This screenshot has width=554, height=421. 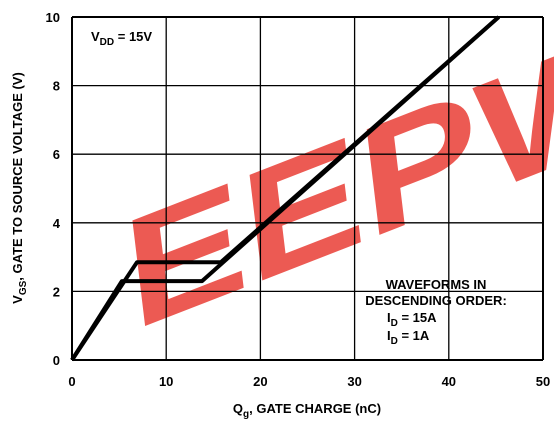 I want to click on x-tick-label: 30, so click(x=354, y=381).